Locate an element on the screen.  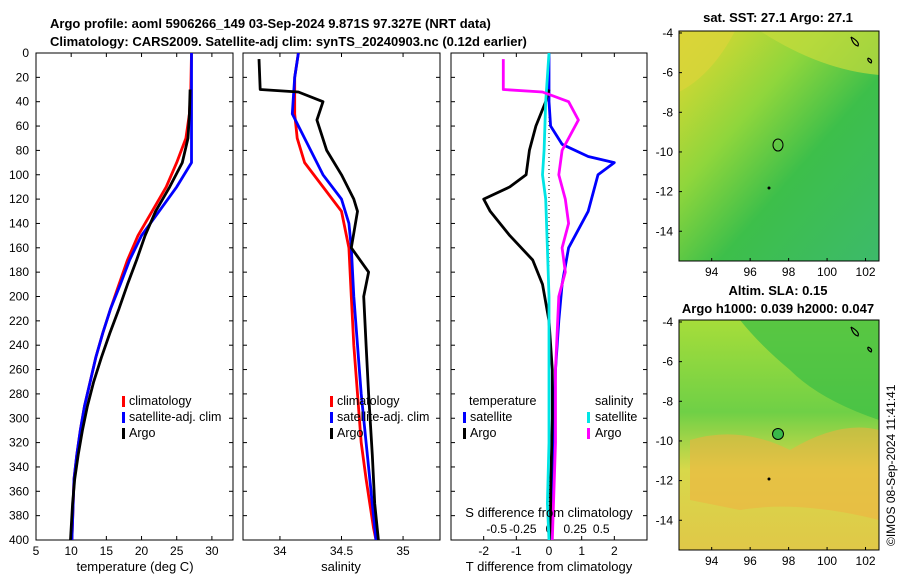
sla-map-title2: Argo h1000: 0.039 h2000: 0.047 is located at coordinates (778, 308).